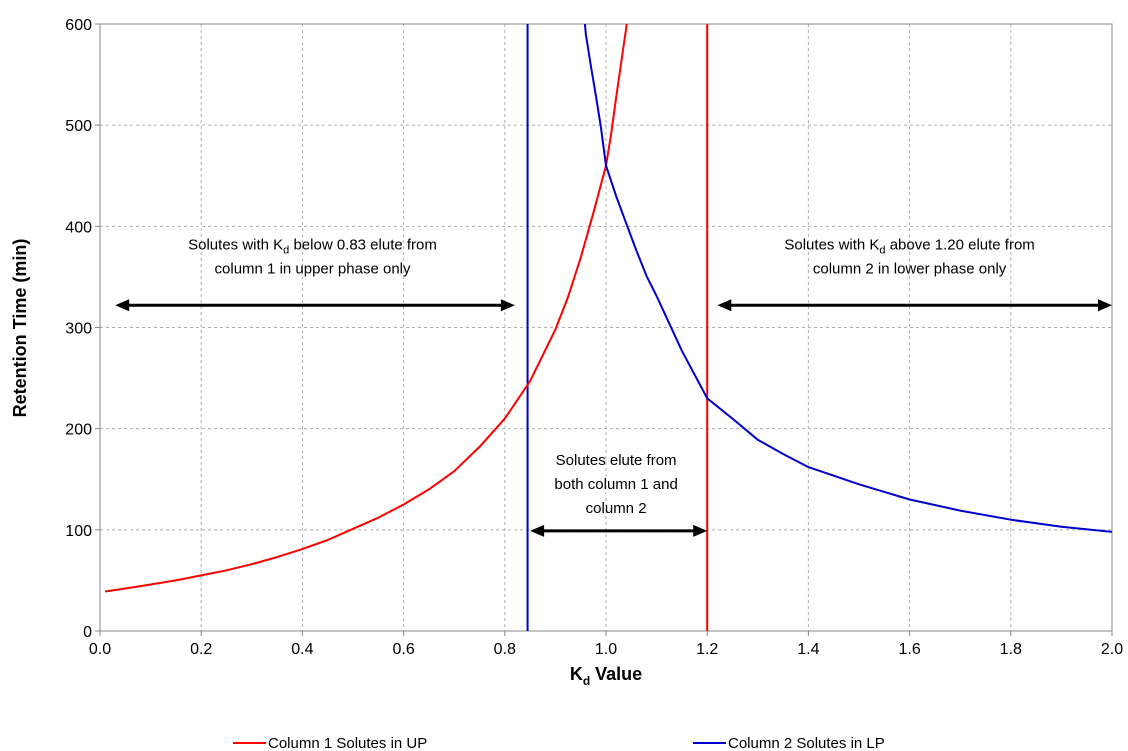 This screenshot has width=1128, height=751. What do you see at coordinates (347, 743) in the screenshot?
I see `legend-label-column-1: Column 1 Solutes in UP` at bounding box center [347, 743].